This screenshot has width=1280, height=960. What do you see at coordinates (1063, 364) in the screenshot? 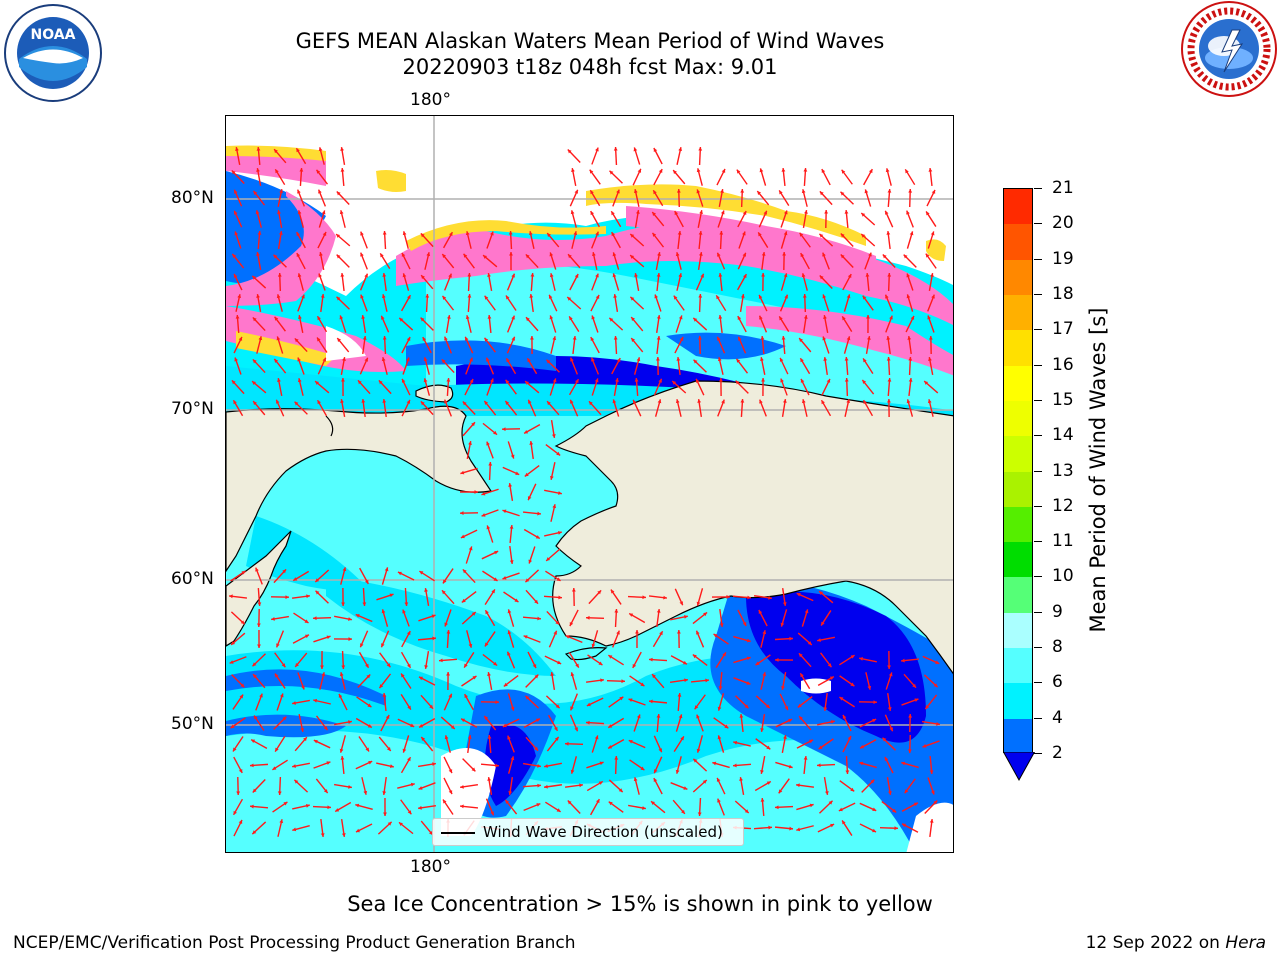
I see `colorbar-tick-label: 16` at bounding box center [1063, 364].